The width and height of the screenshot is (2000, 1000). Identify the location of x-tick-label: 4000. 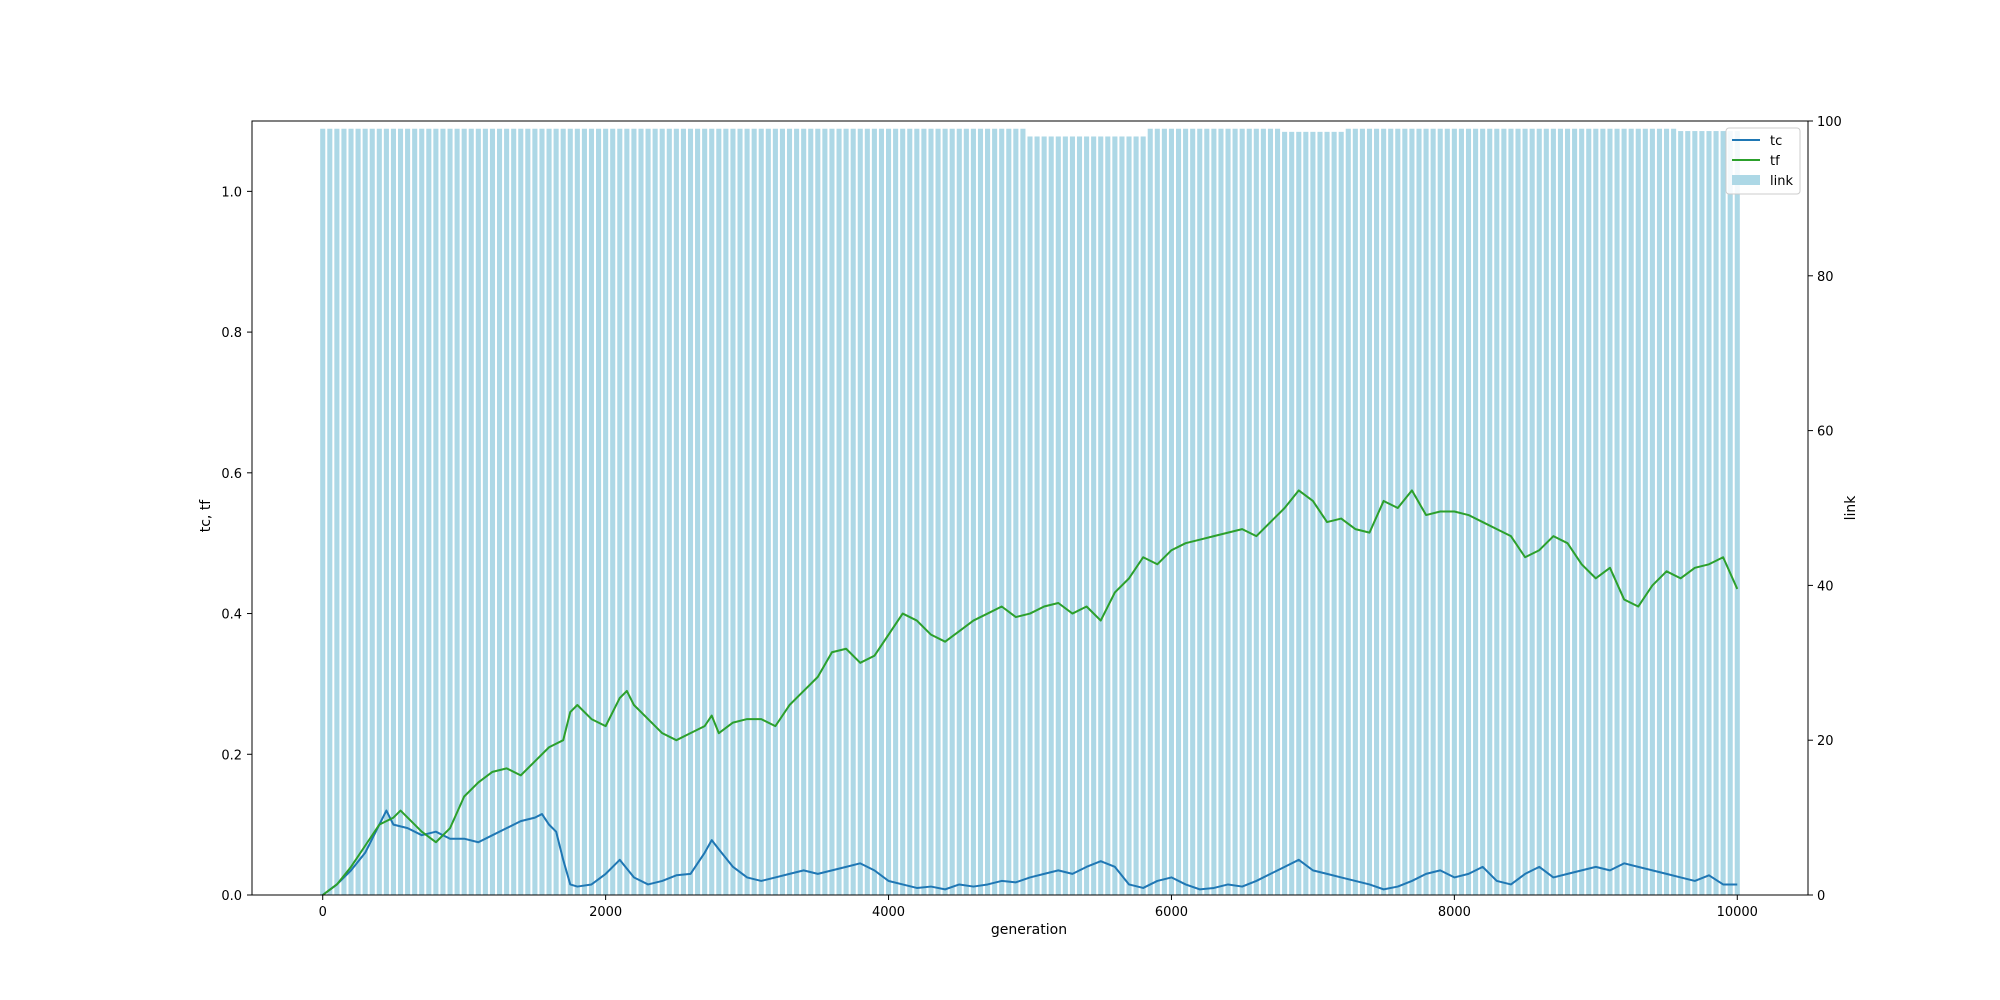
(888, 912).